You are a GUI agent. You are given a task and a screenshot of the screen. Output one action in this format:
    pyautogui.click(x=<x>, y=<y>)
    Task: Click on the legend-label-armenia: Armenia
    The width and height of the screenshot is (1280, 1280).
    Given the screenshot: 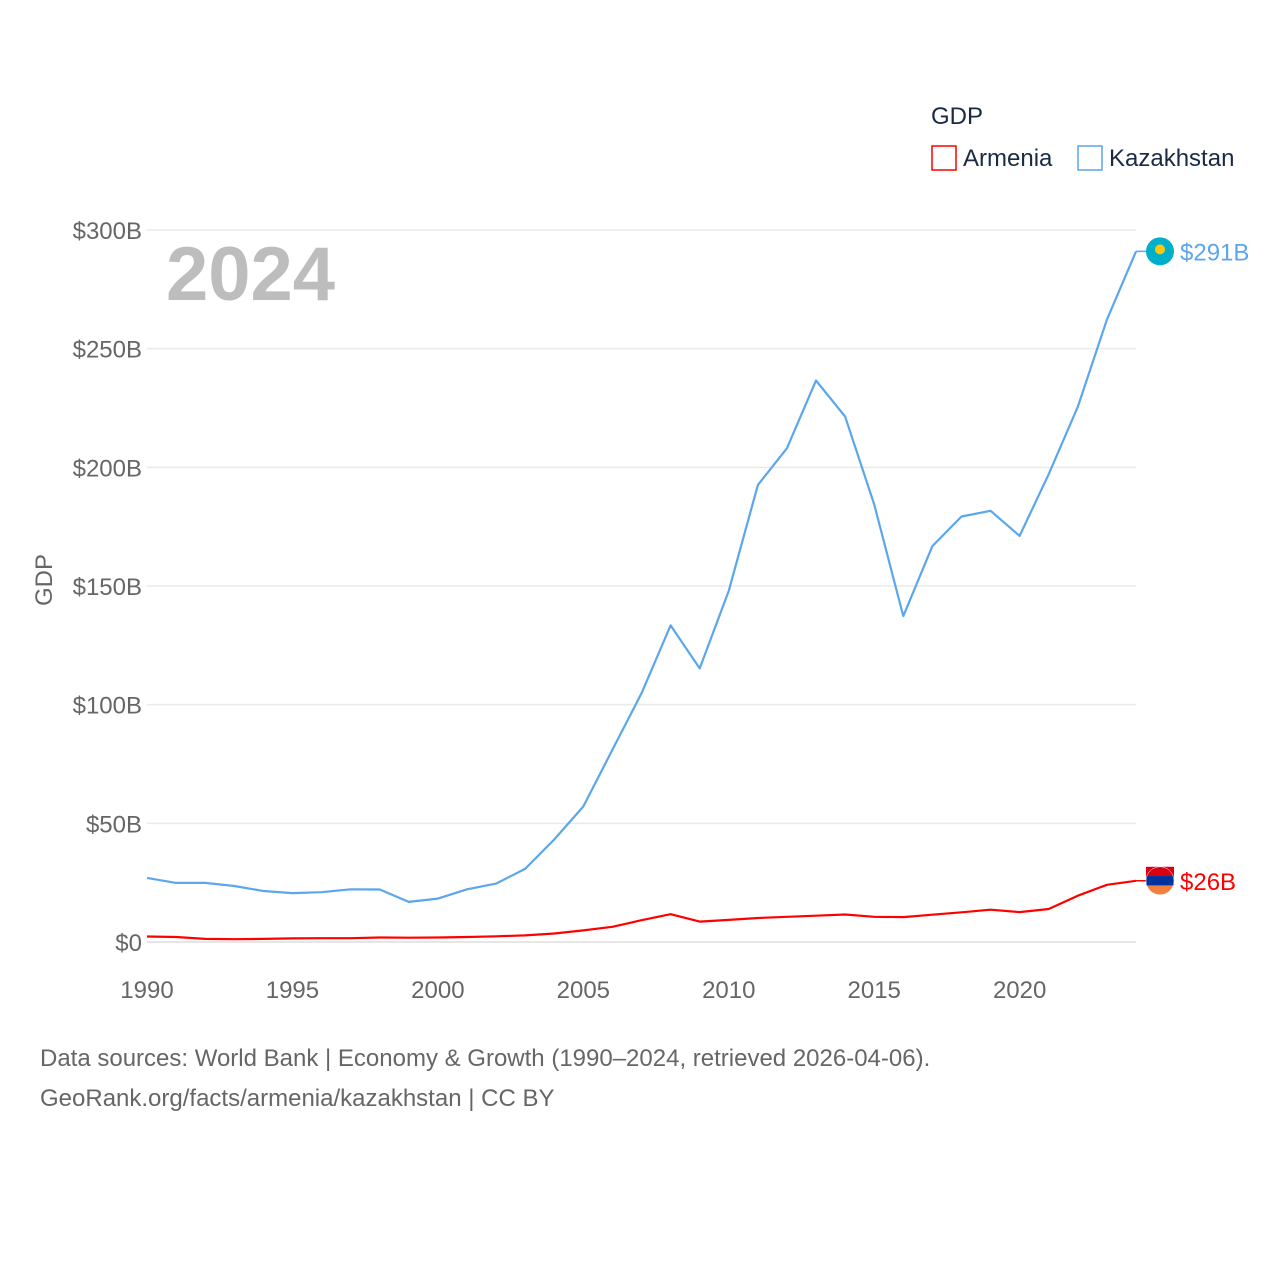 What is the action you would take?
    pyautogui.click(x=1008, y=158)
    